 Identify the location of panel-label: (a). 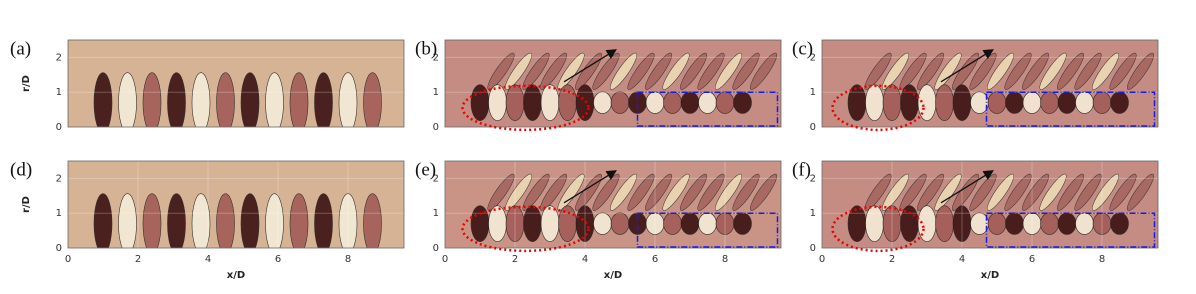
(20, 48).